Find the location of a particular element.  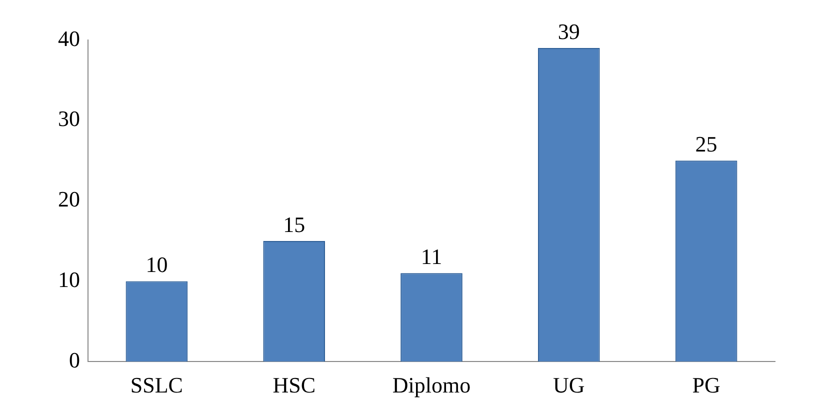

data-label: 11 is located at coordinates (431, 256).